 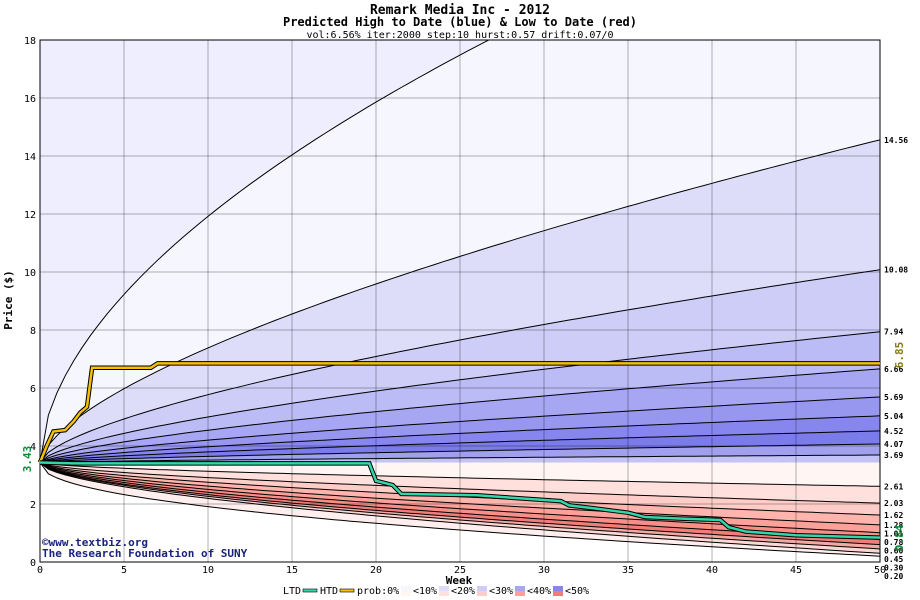 What do you see at coordinates (893, 559) in the screenshot?
I see `end-value-label: 0.45` at bounding box center [893, 559].